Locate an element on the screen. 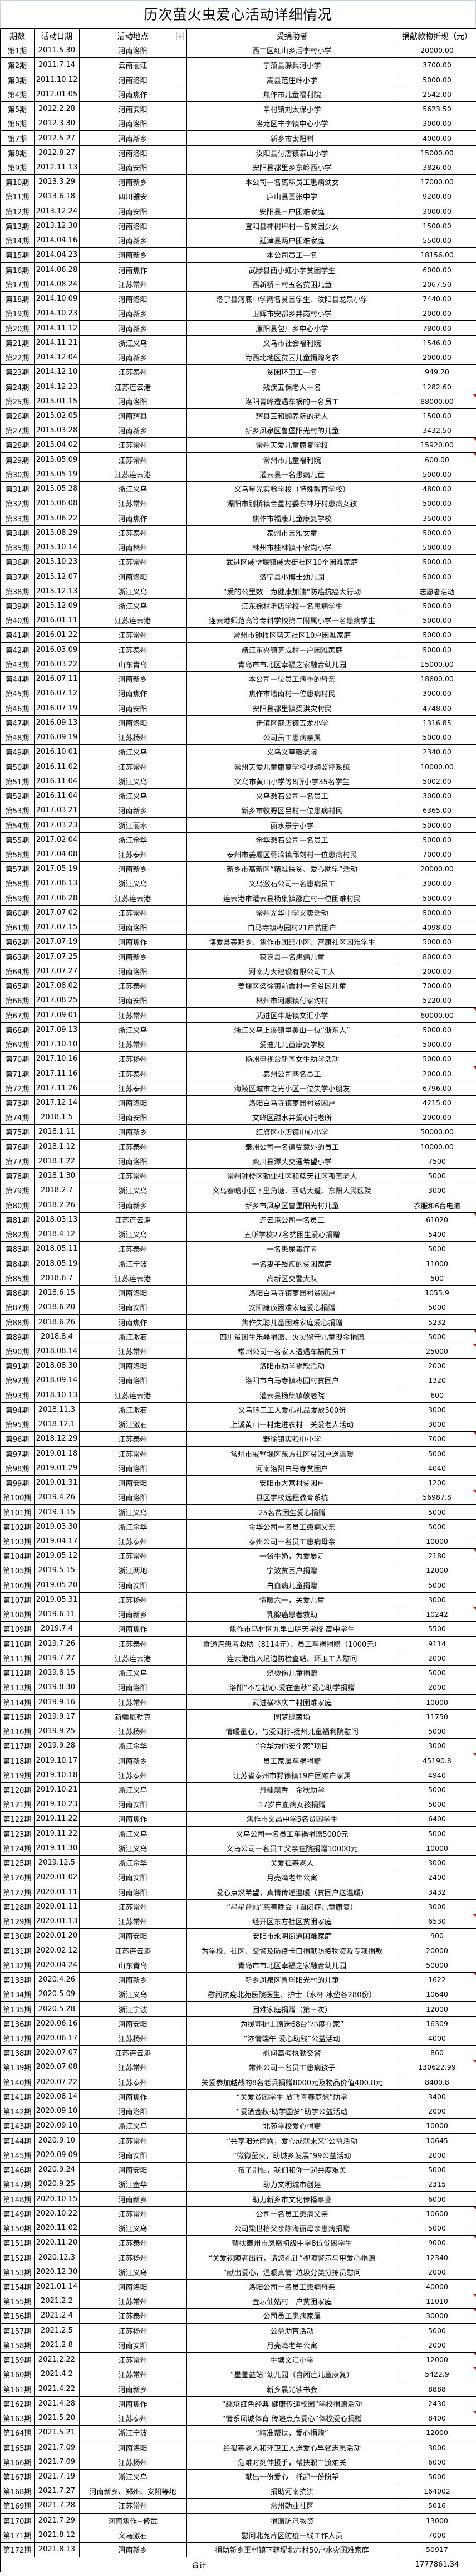 The image size is (476, 2576). cell-date: 2021.2.22 is located at coordinates (57, 2360).